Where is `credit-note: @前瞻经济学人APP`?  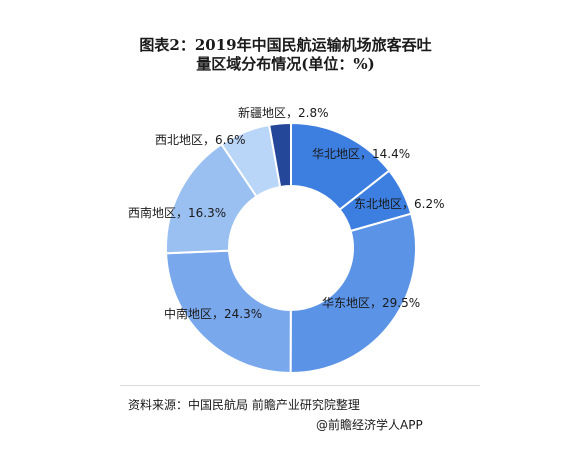 credit-note: @前瞻经济学人APP is located at coordinates (369, 425).